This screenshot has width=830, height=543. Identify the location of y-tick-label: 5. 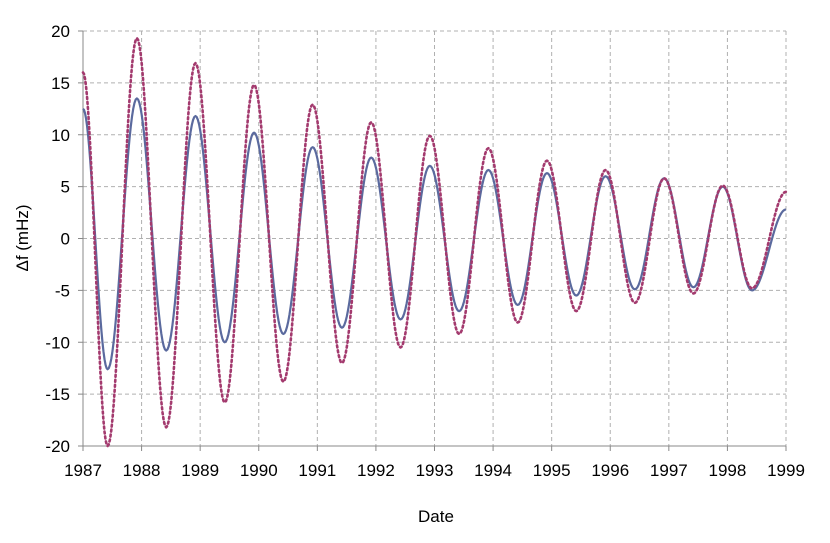
(65, 187).